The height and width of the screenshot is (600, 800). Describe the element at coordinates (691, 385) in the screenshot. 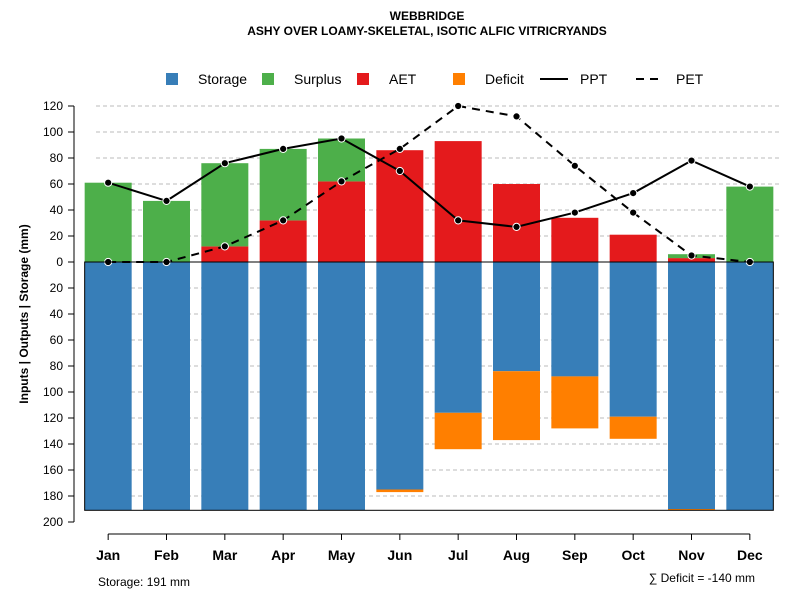

I see `storage-bar-nov` at that location.